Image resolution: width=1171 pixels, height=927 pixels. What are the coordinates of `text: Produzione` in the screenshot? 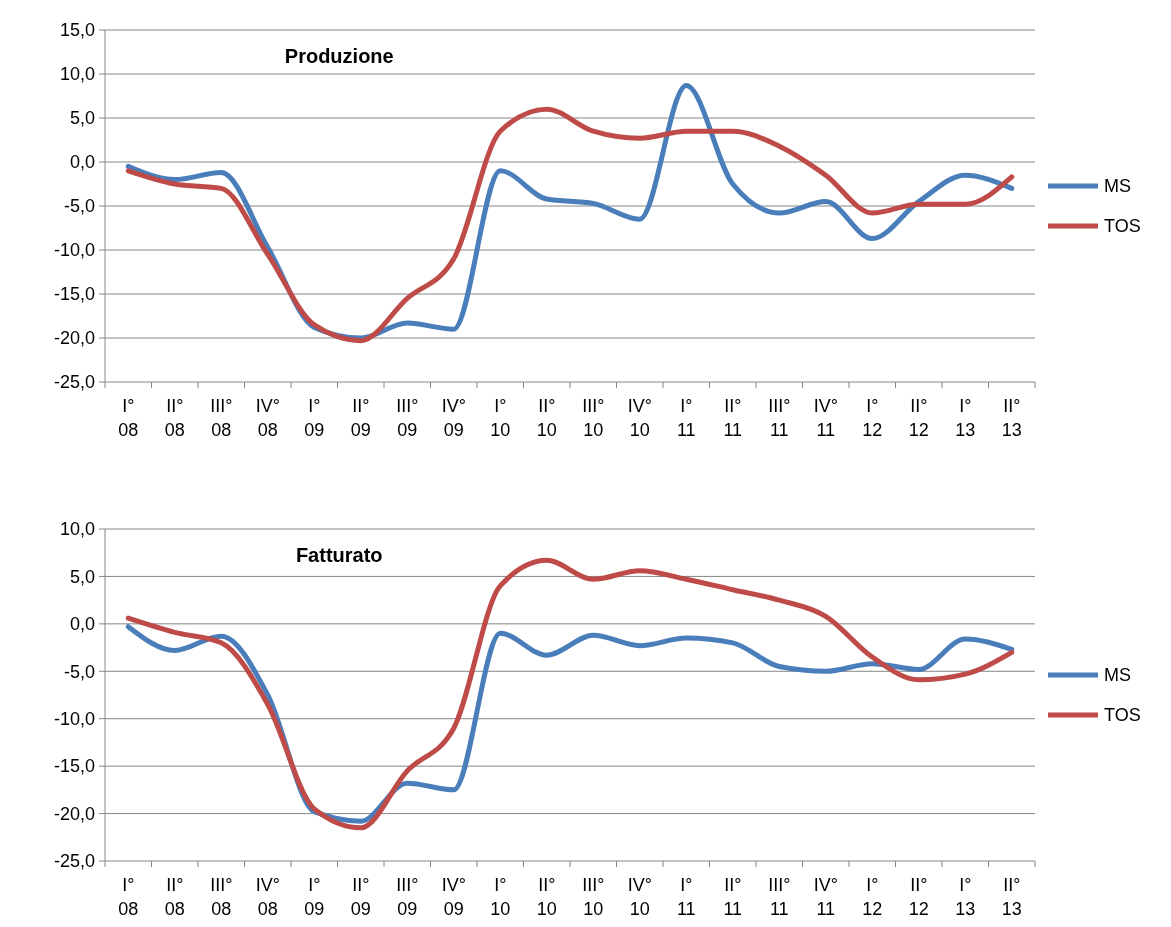 It's located at (339, 56).